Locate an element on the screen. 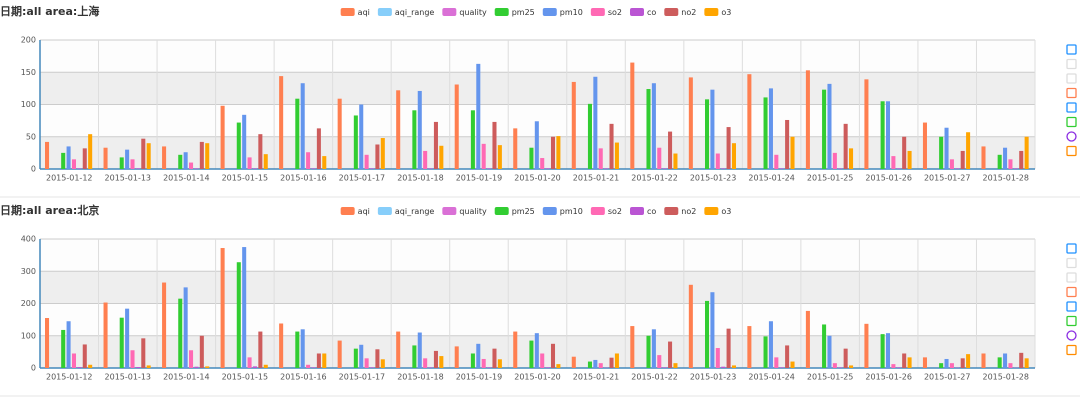 The width and height of the screenshot is (1080, 408). x-tick-label: 2015-01-21 is located at coordinates (596, 377).